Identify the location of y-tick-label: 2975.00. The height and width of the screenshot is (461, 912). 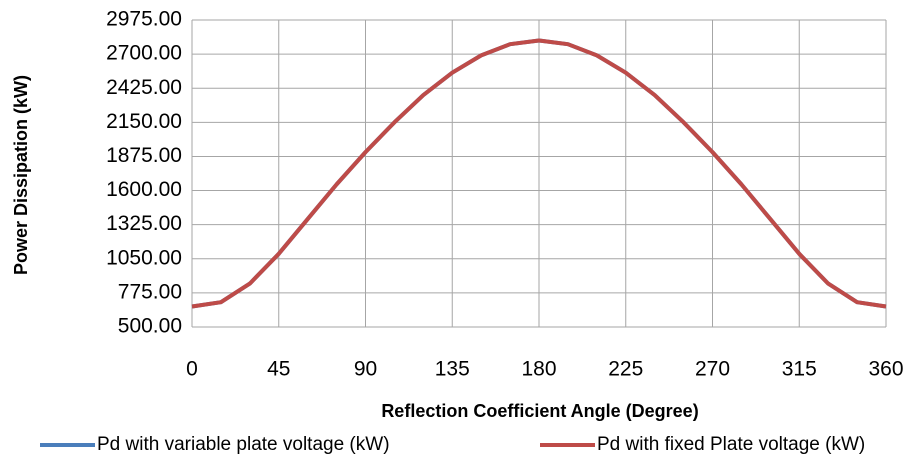
(144, 19).